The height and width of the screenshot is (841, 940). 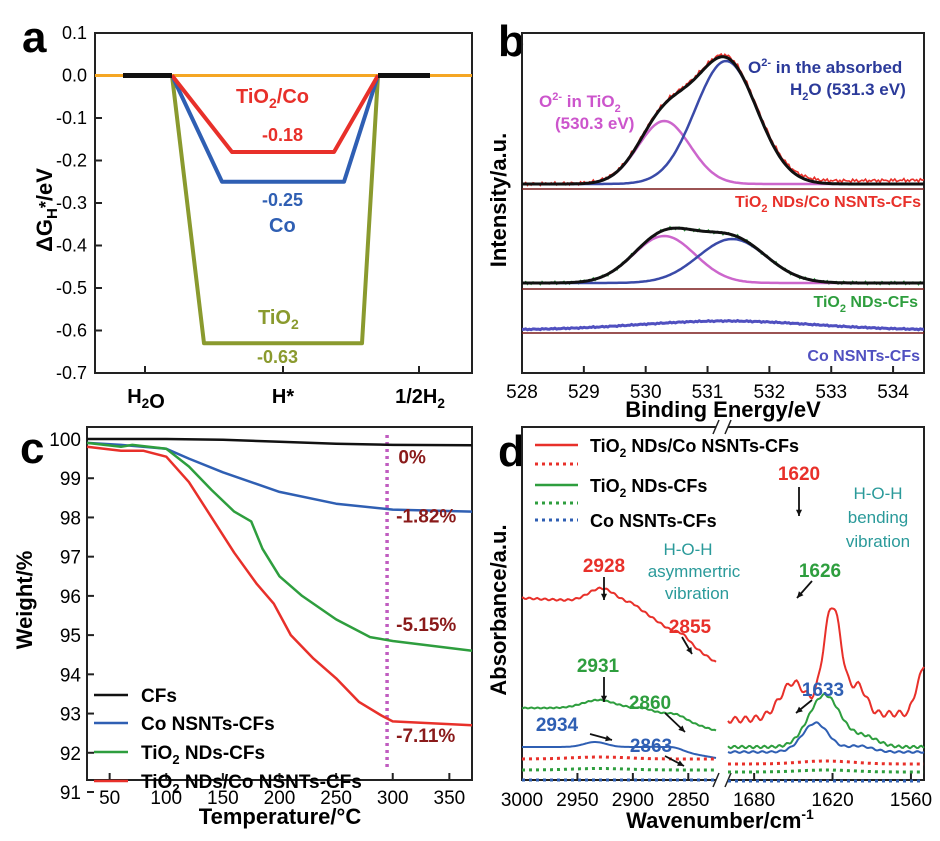 I want to click on x-tick-label-c: 200, so click(x=280, y=798).